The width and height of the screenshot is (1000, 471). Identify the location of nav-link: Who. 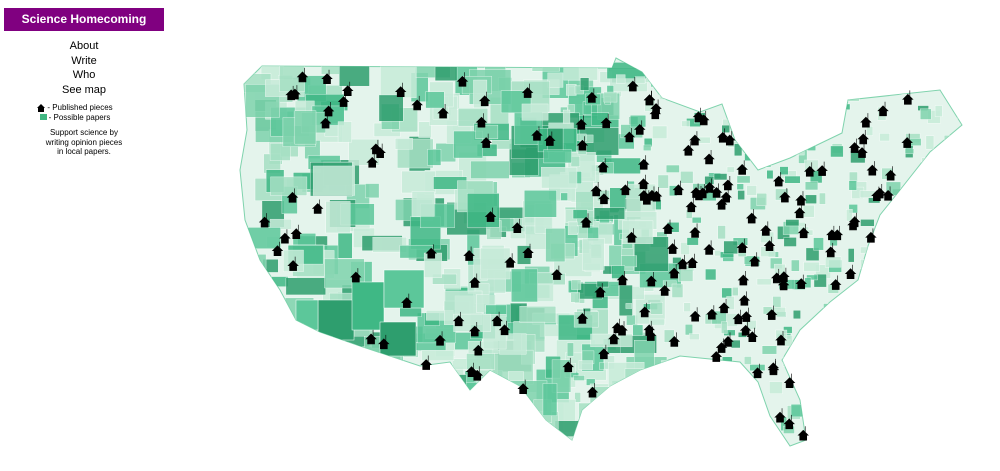
(84, 75).